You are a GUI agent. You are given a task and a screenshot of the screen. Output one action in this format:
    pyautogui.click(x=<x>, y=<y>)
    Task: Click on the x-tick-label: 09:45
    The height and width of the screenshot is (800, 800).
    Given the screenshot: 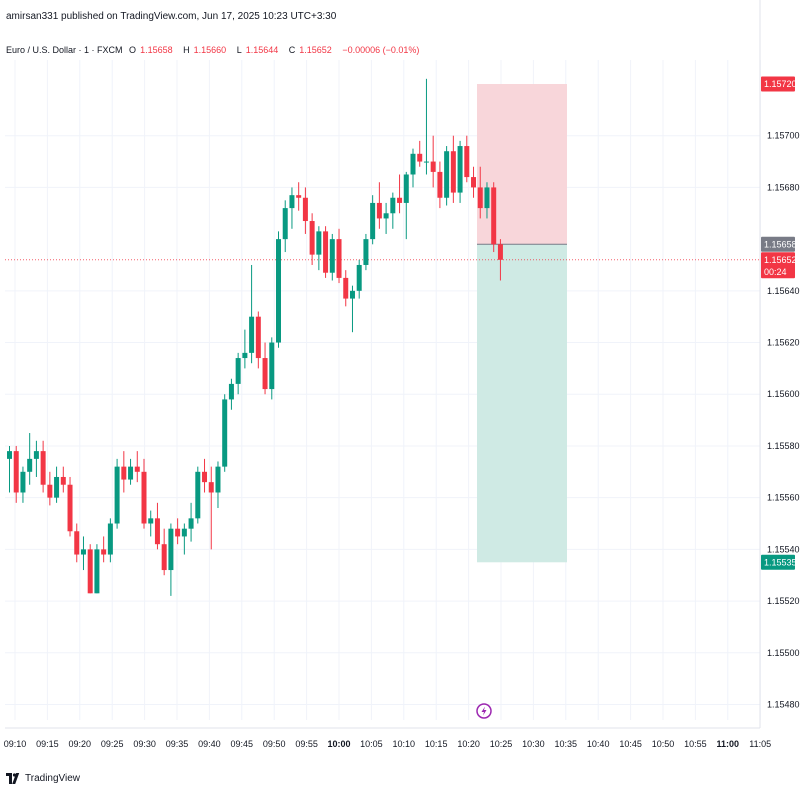 What is the action you would take?
    pyautogui.click(x=242, y=744)
    